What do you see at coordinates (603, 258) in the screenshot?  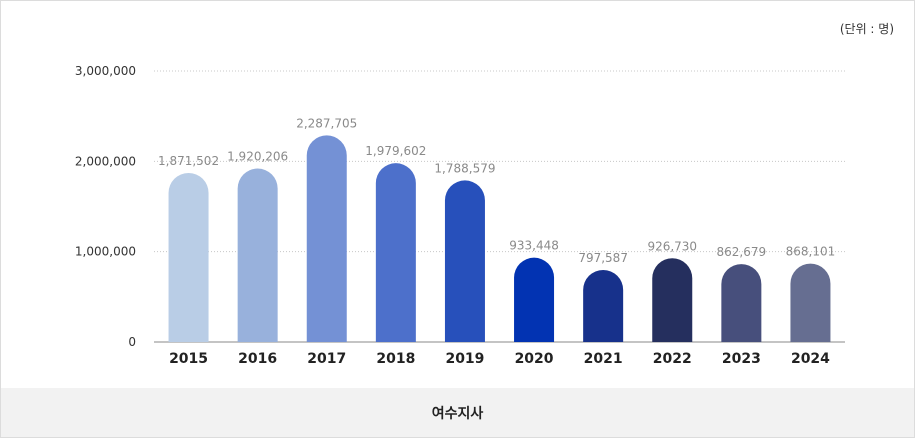 I see `bar-value-label: 797,587` at bounding box center [603, 258].